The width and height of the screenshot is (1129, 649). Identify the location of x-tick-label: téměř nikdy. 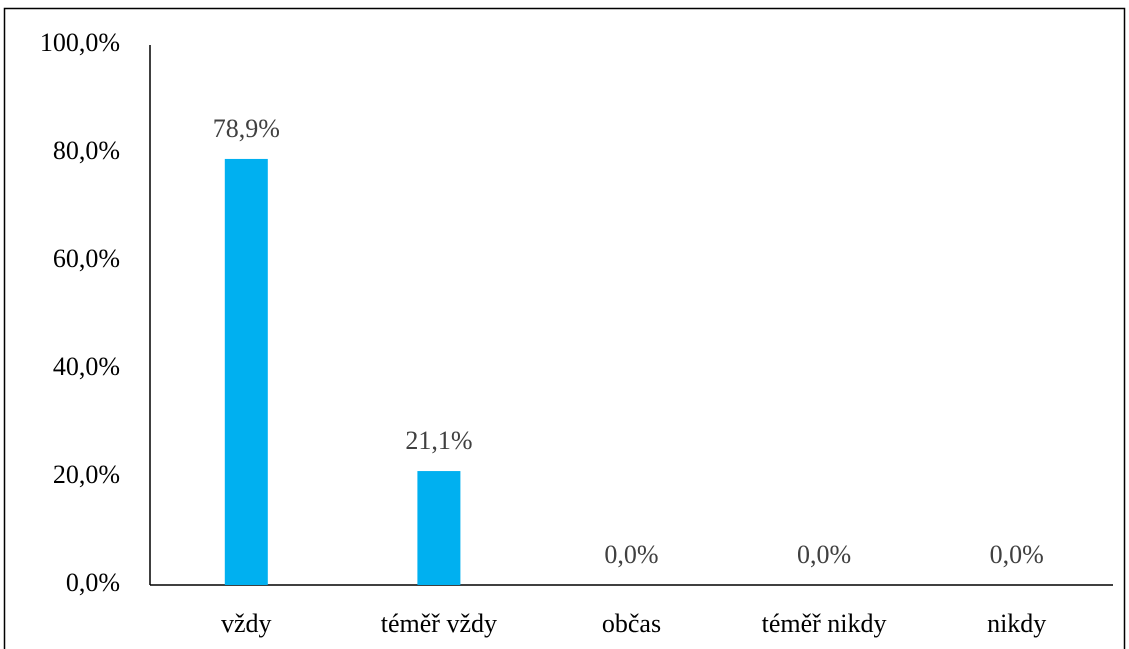
(824, 623).